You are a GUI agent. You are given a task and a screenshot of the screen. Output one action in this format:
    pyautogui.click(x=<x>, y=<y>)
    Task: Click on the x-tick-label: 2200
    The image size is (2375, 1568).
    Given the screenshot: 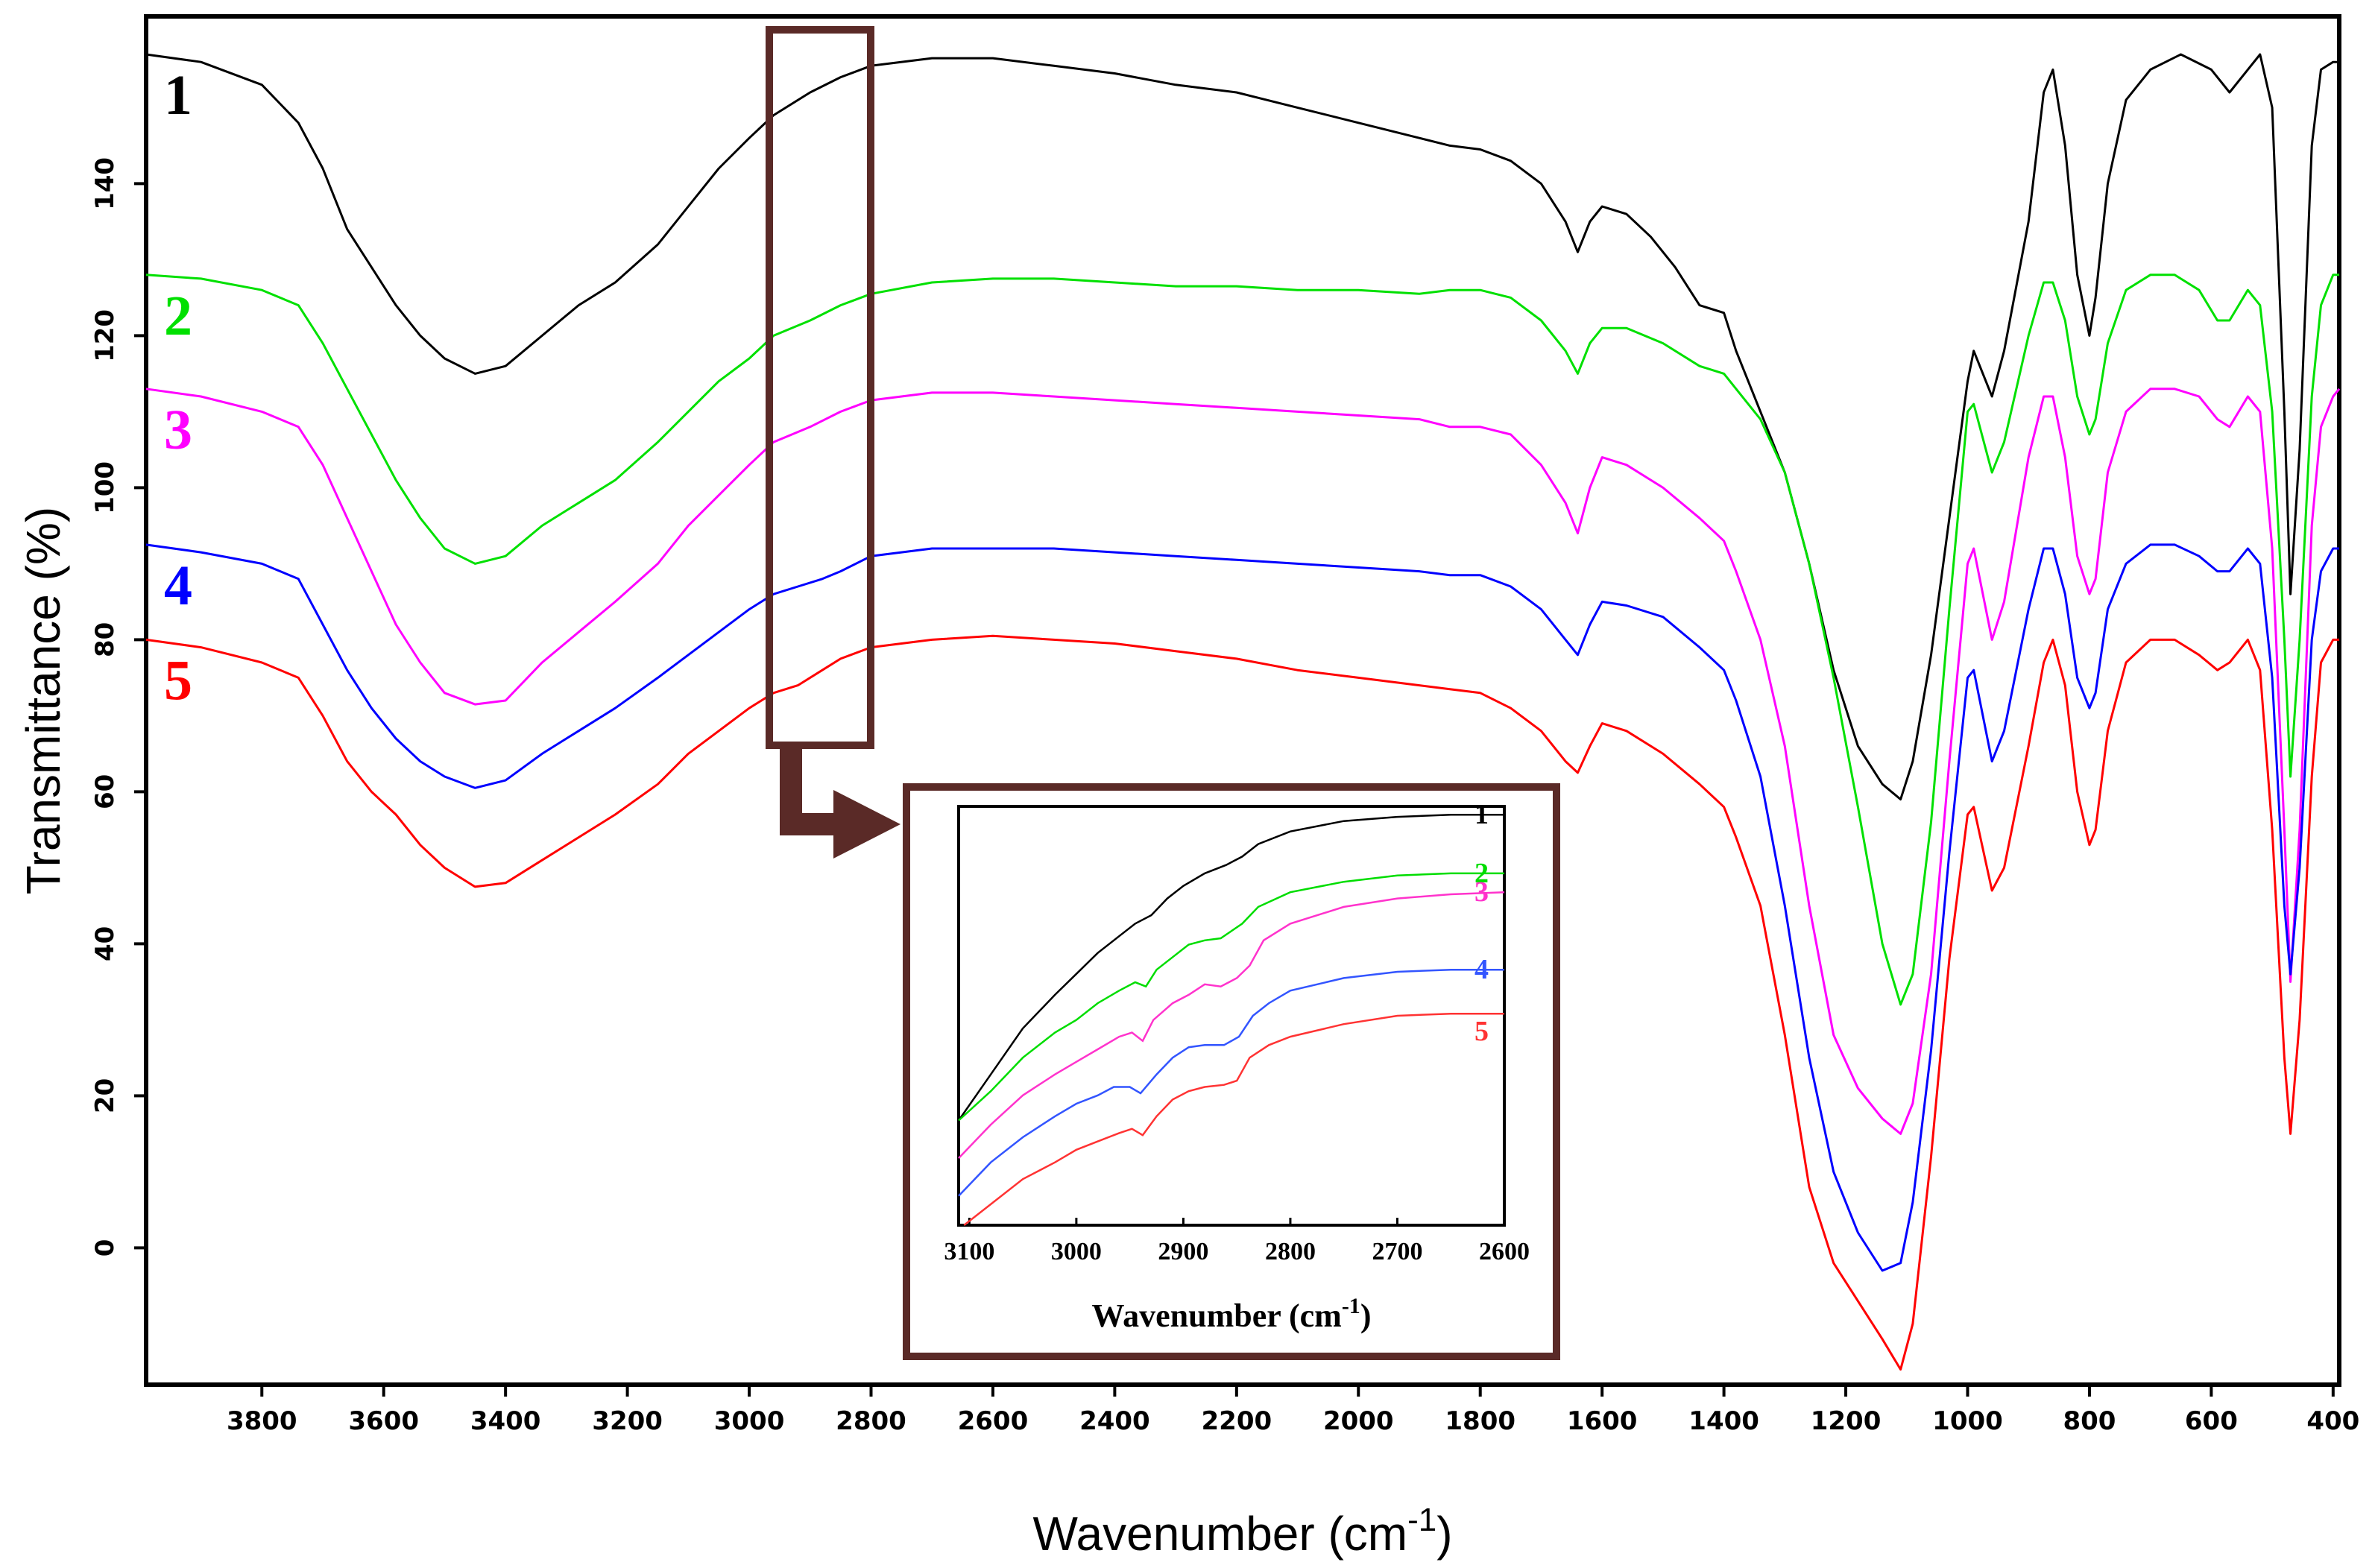 What is the action you would take?
    pyautogui.click(x=1237, y=1421)
    